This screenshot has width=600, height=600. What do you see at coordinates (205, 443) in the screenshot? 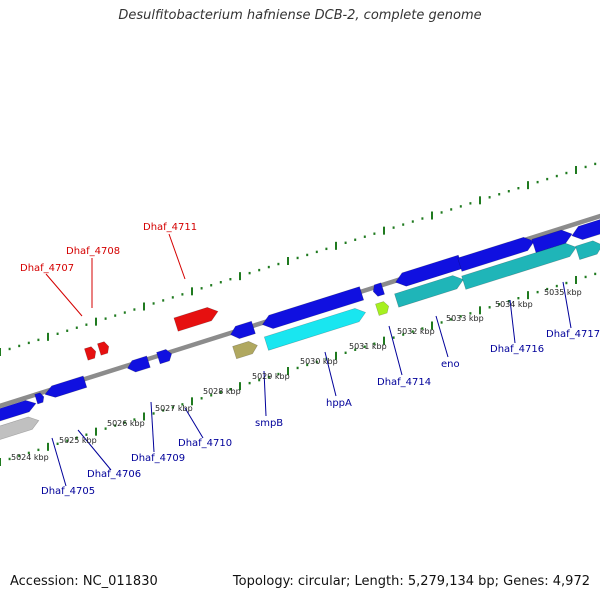
I see `gene-label: Dhaf_4710` at bounding box center [205, 443].